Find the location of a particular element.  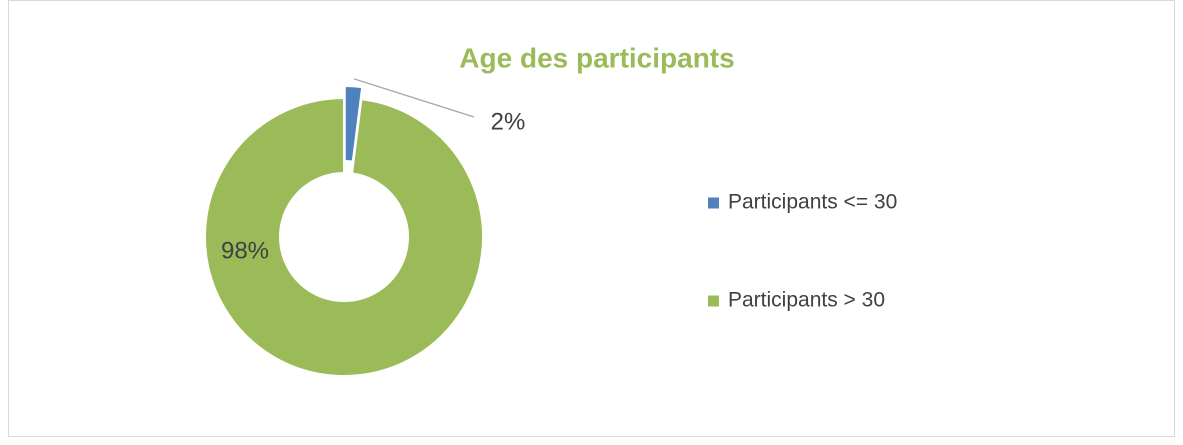

data-label: 2% is located at coordinates (508, 121).